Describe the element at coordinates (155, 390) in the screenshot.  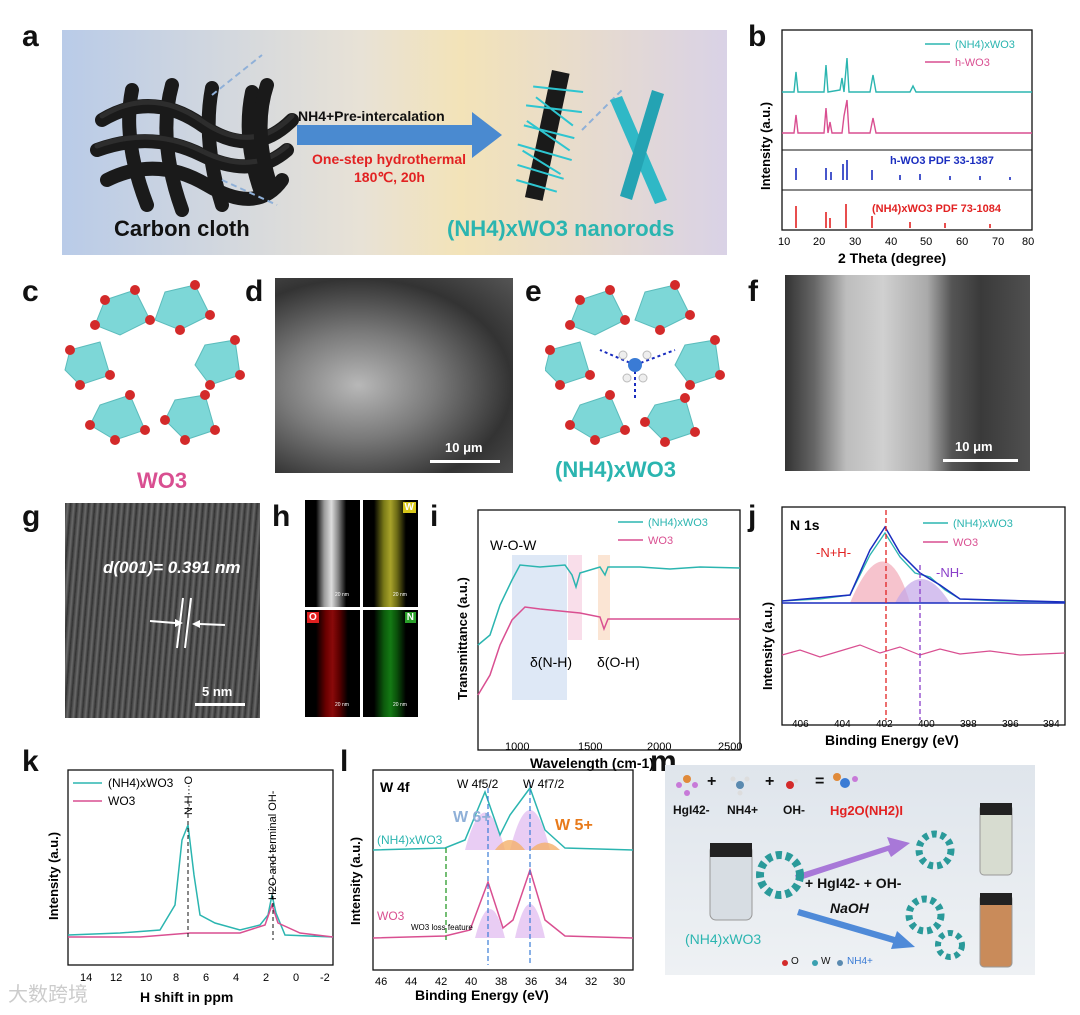
I see `panel-c-structure: WO3` at that location.